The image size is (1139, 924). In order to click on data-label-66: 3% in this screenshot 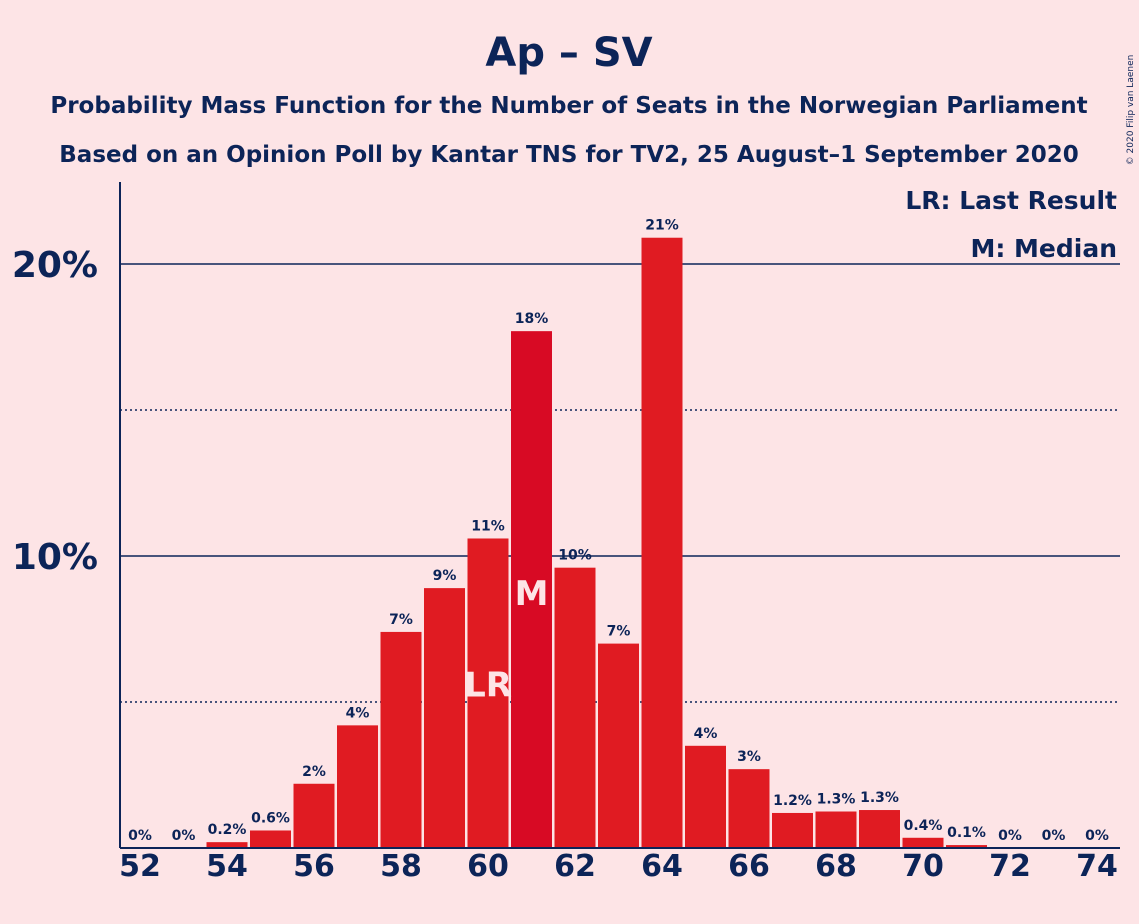, I will do `click(749, 757)`.